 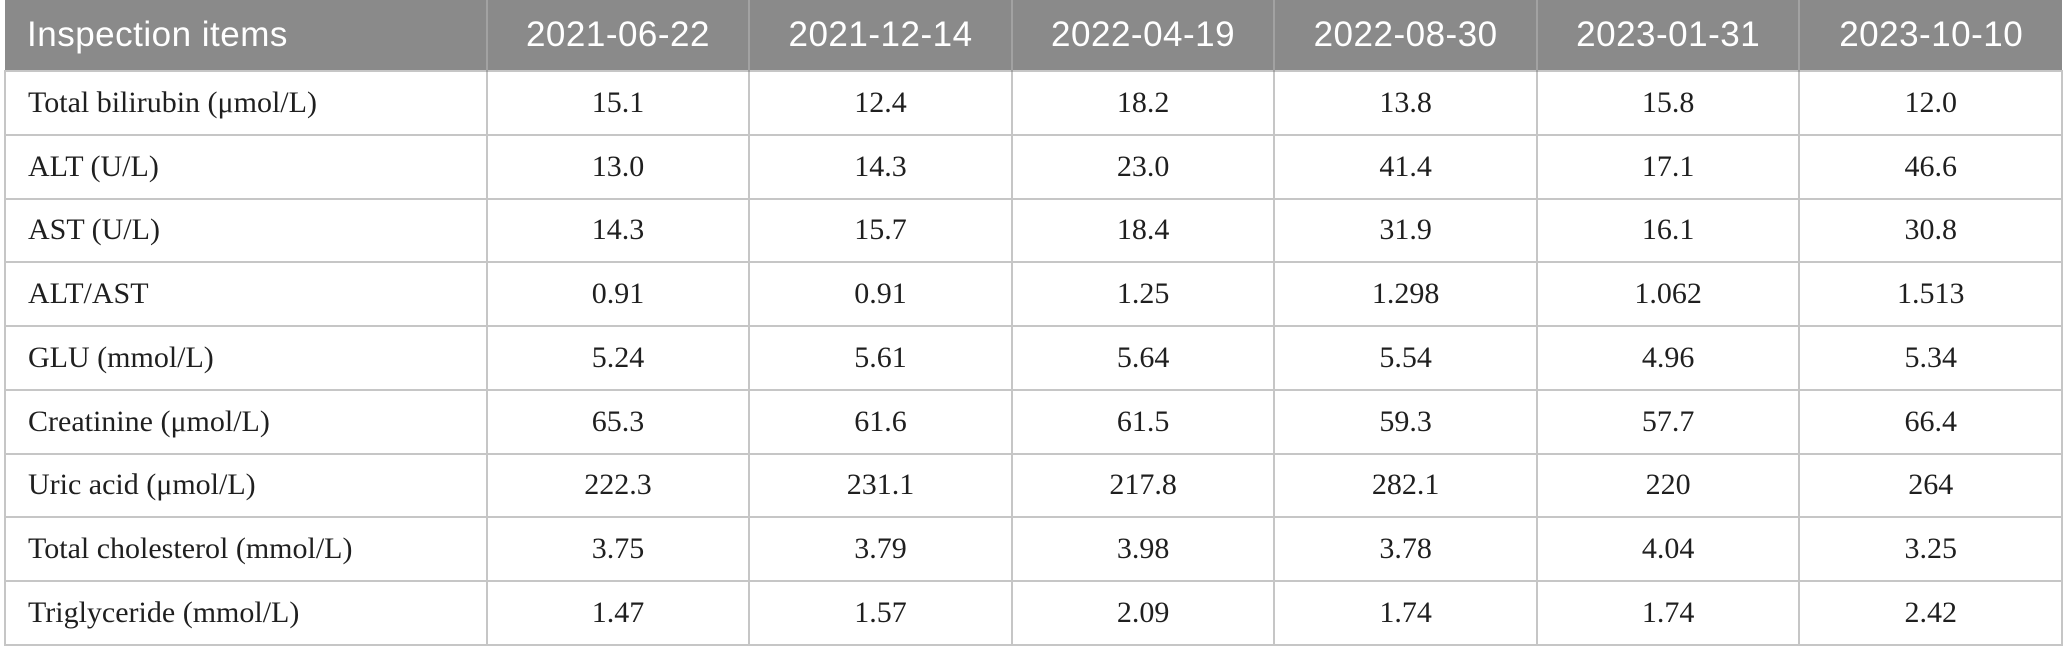 What do you see at coordinates (1668, 421) in the screenshot?
I see `value-cell: 57.7` at bounding box center [1668, 421].